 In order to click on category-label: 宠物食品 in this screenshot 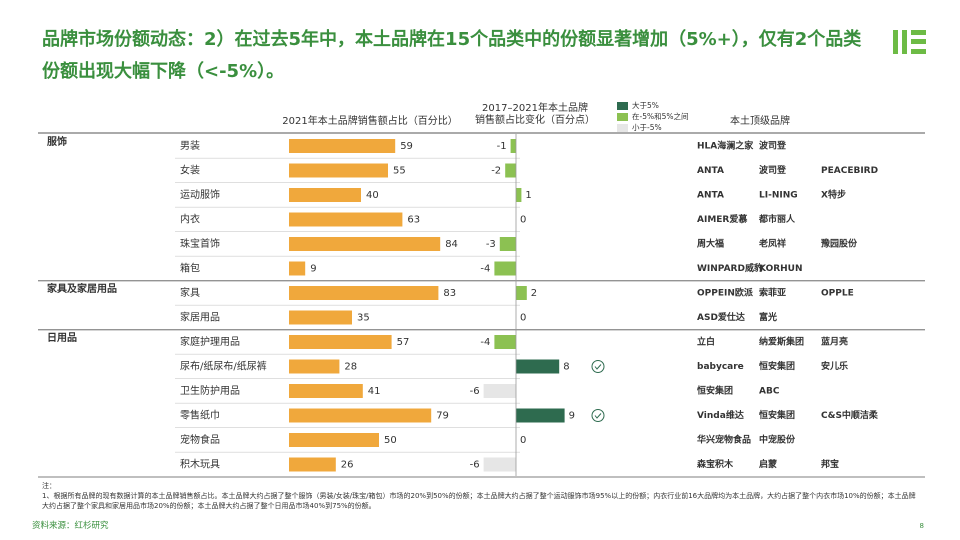, I will do `click(200, 439)`.